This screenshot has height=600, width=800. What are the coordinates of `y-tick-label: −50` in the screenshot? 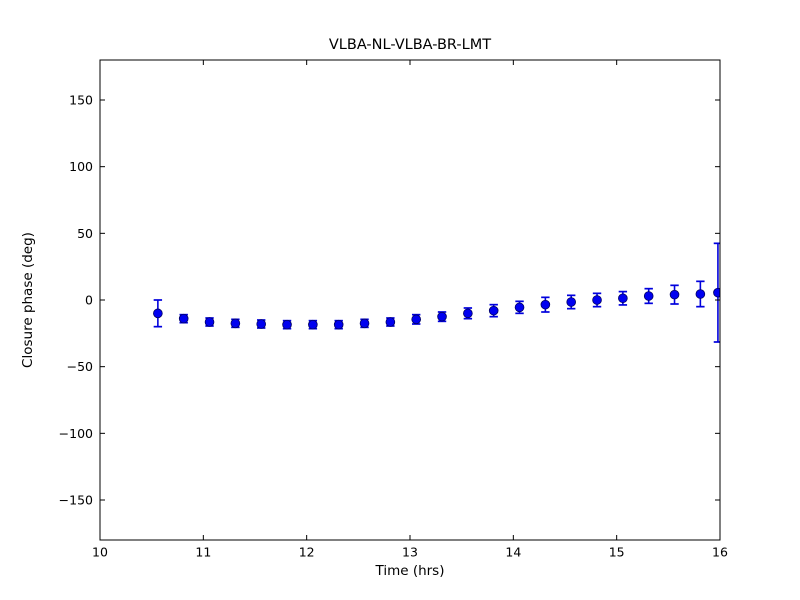 It's located at (80, 366).